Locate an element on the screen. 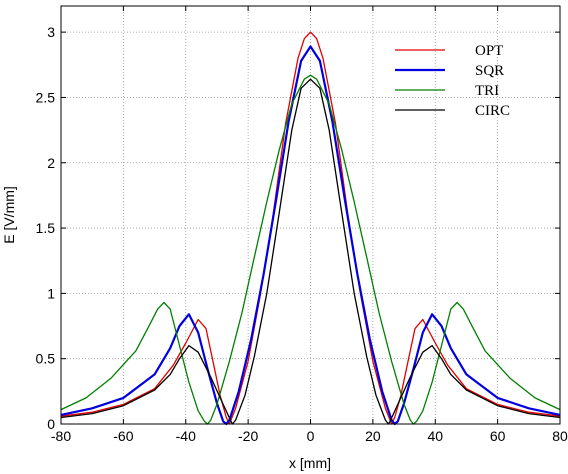  x-tick-label: 40 is located at coordinates (435, 436).